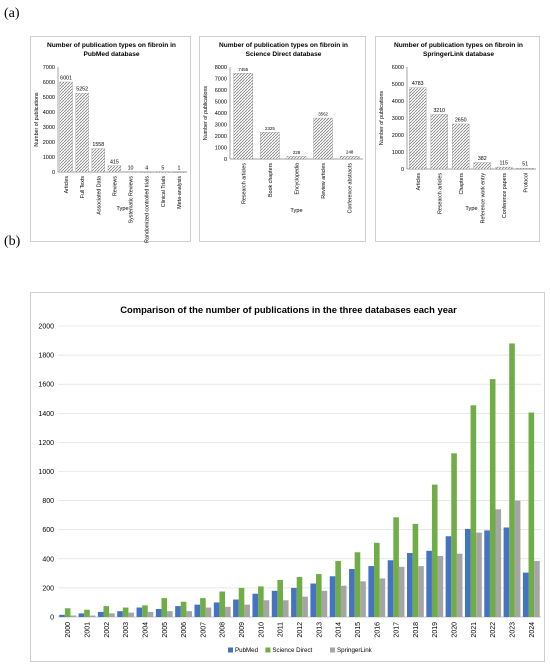  What do you see at coordinates (350, 152) in the screenshot?
I see `data-label: 248` at bounding box center [350, 152].